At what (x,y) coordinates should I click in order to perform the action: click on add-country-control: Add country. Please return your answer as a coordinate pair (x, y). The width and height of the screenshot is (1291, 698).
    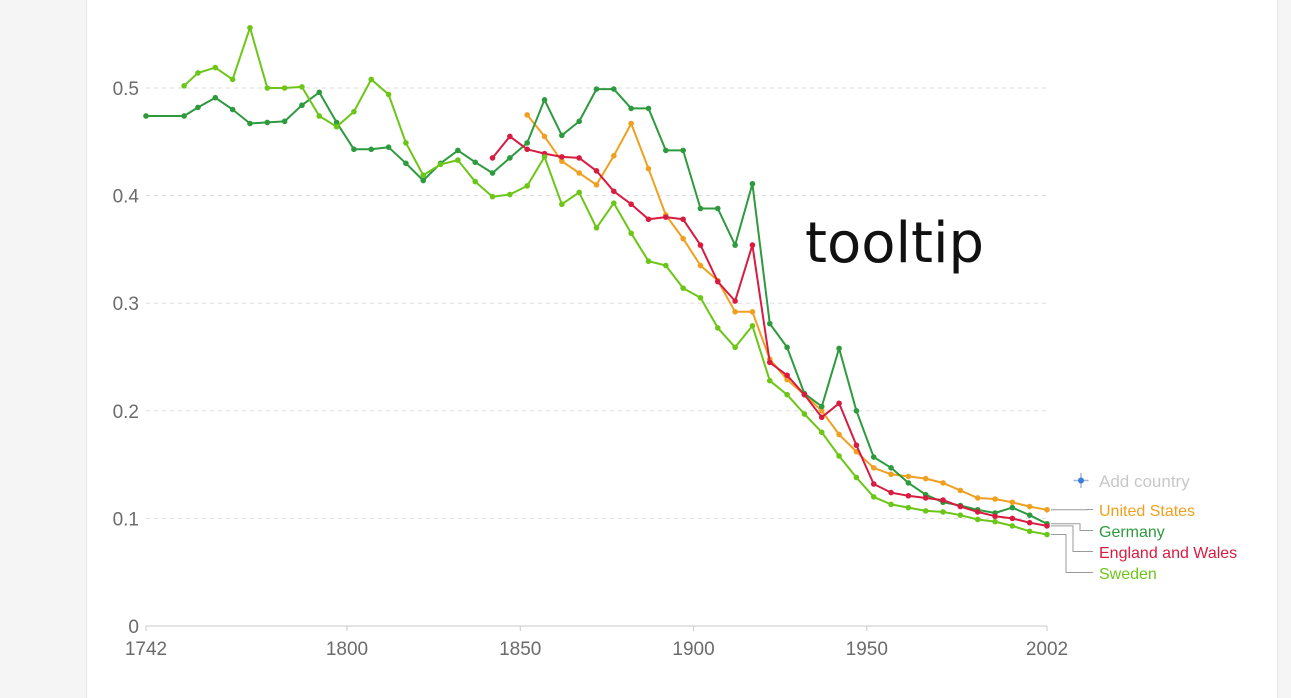
    Looking at the image, I should click on (1132, 481).